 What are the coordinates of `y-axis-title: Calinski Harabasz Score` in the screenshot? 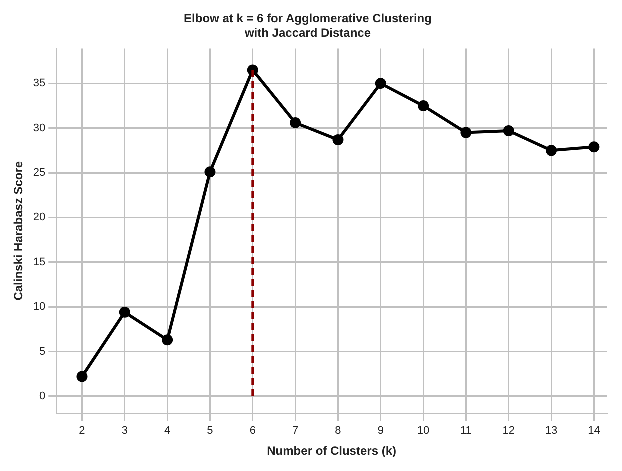 It's located at (19, 231).